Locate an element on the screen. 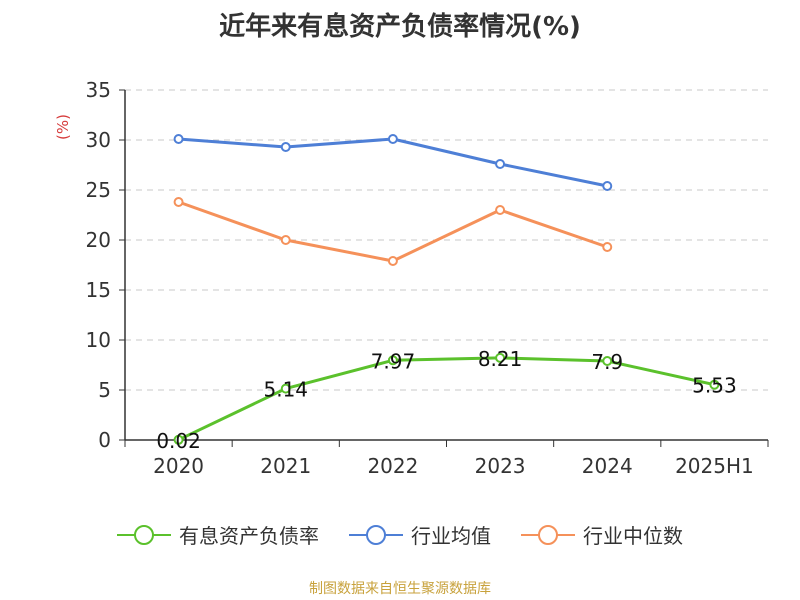  legend-item-series-2: 行业均值 is located at coordinates (420, 534).